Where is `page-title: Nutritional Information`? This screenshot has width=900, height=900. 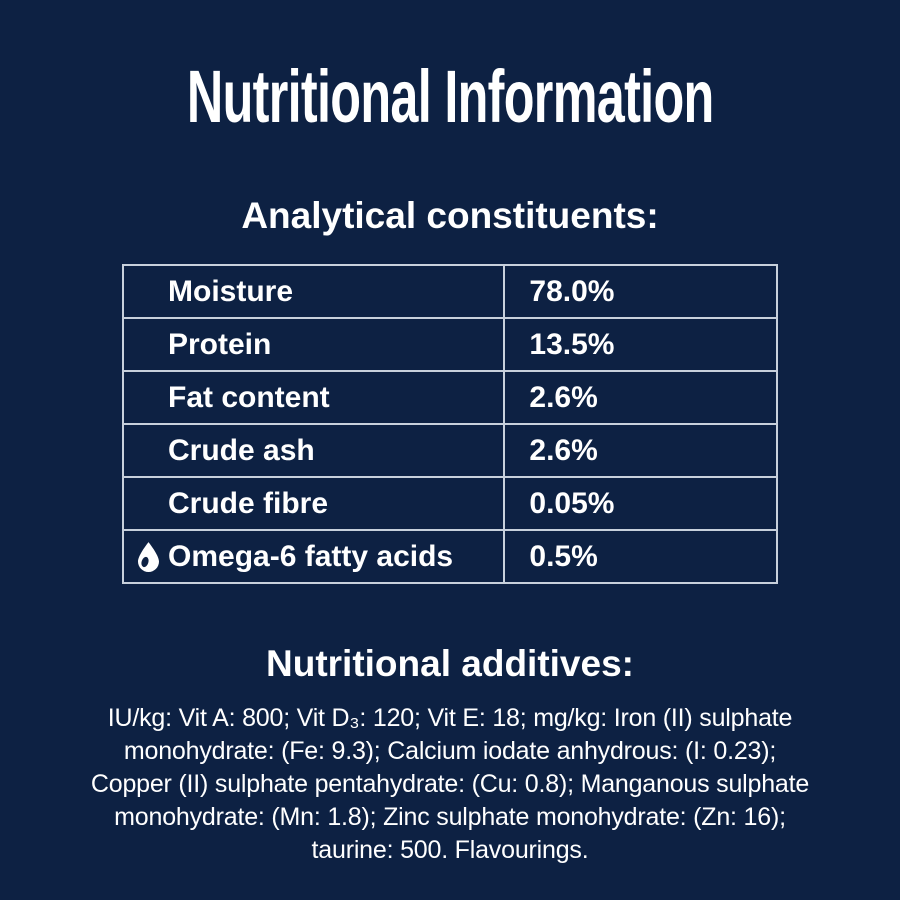
page-title: Nutritional Information is located at coordinates (450, 97).